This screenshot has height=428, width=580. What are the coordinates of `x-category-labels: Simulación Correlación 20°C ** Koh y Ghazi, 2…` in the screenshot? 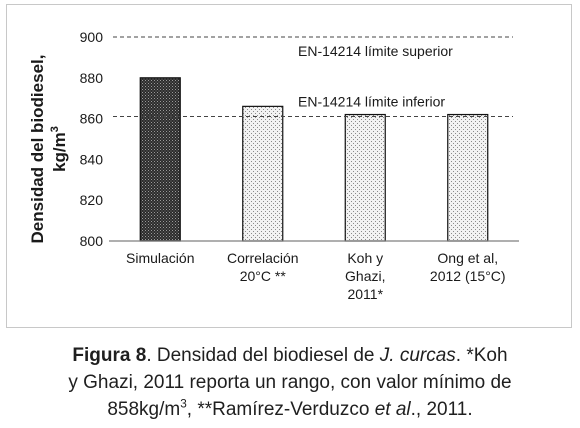 It's located at (316, 276).